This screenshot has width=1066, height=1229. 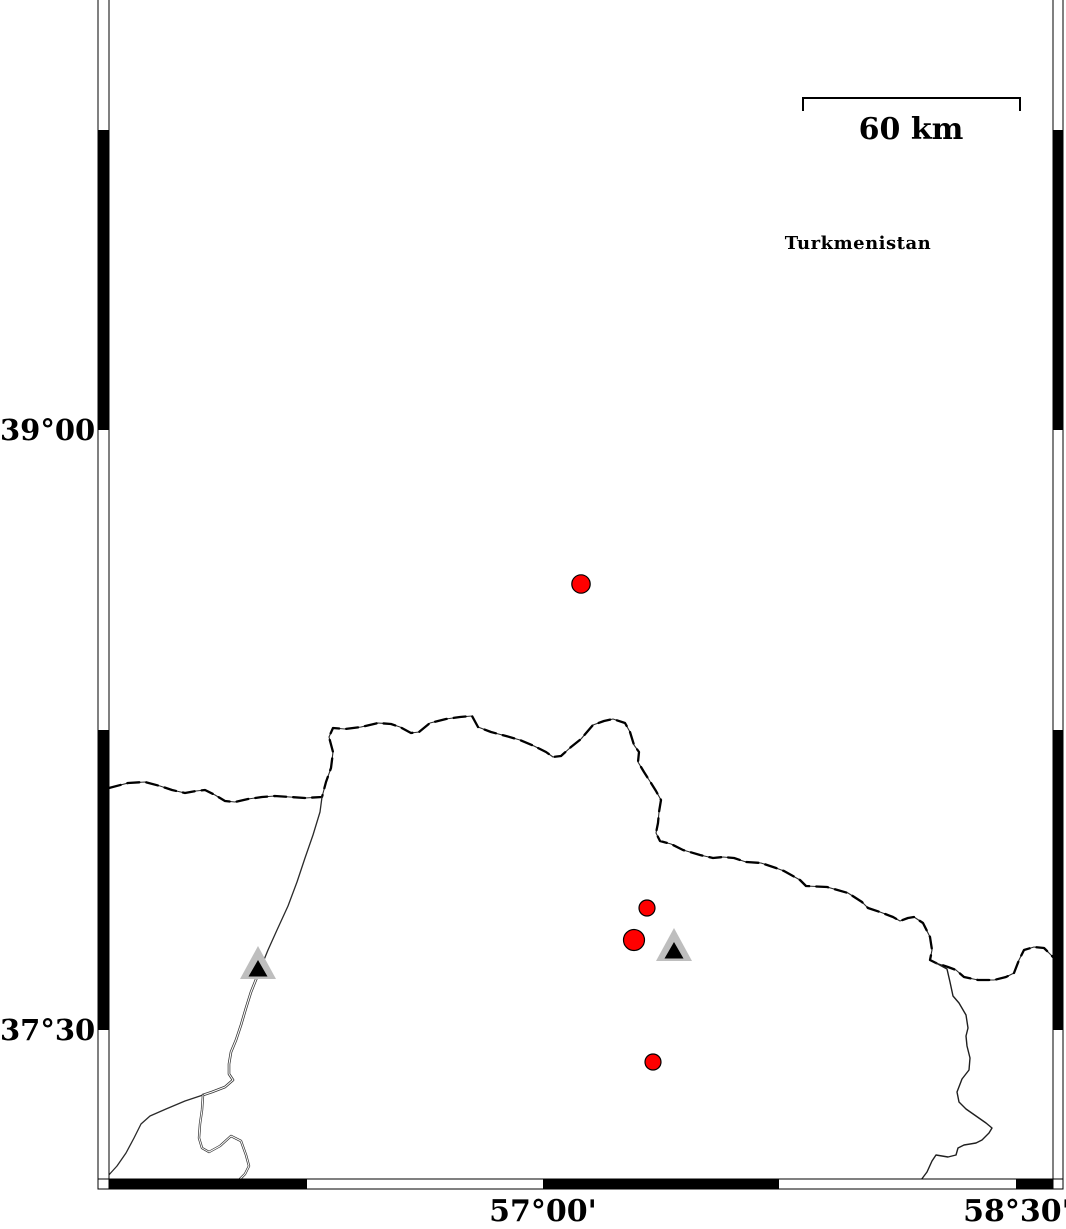 What do you see at coordinates (956, 1071) in the screenshot?
I see `river-east` at bounding box center [956, 1071].